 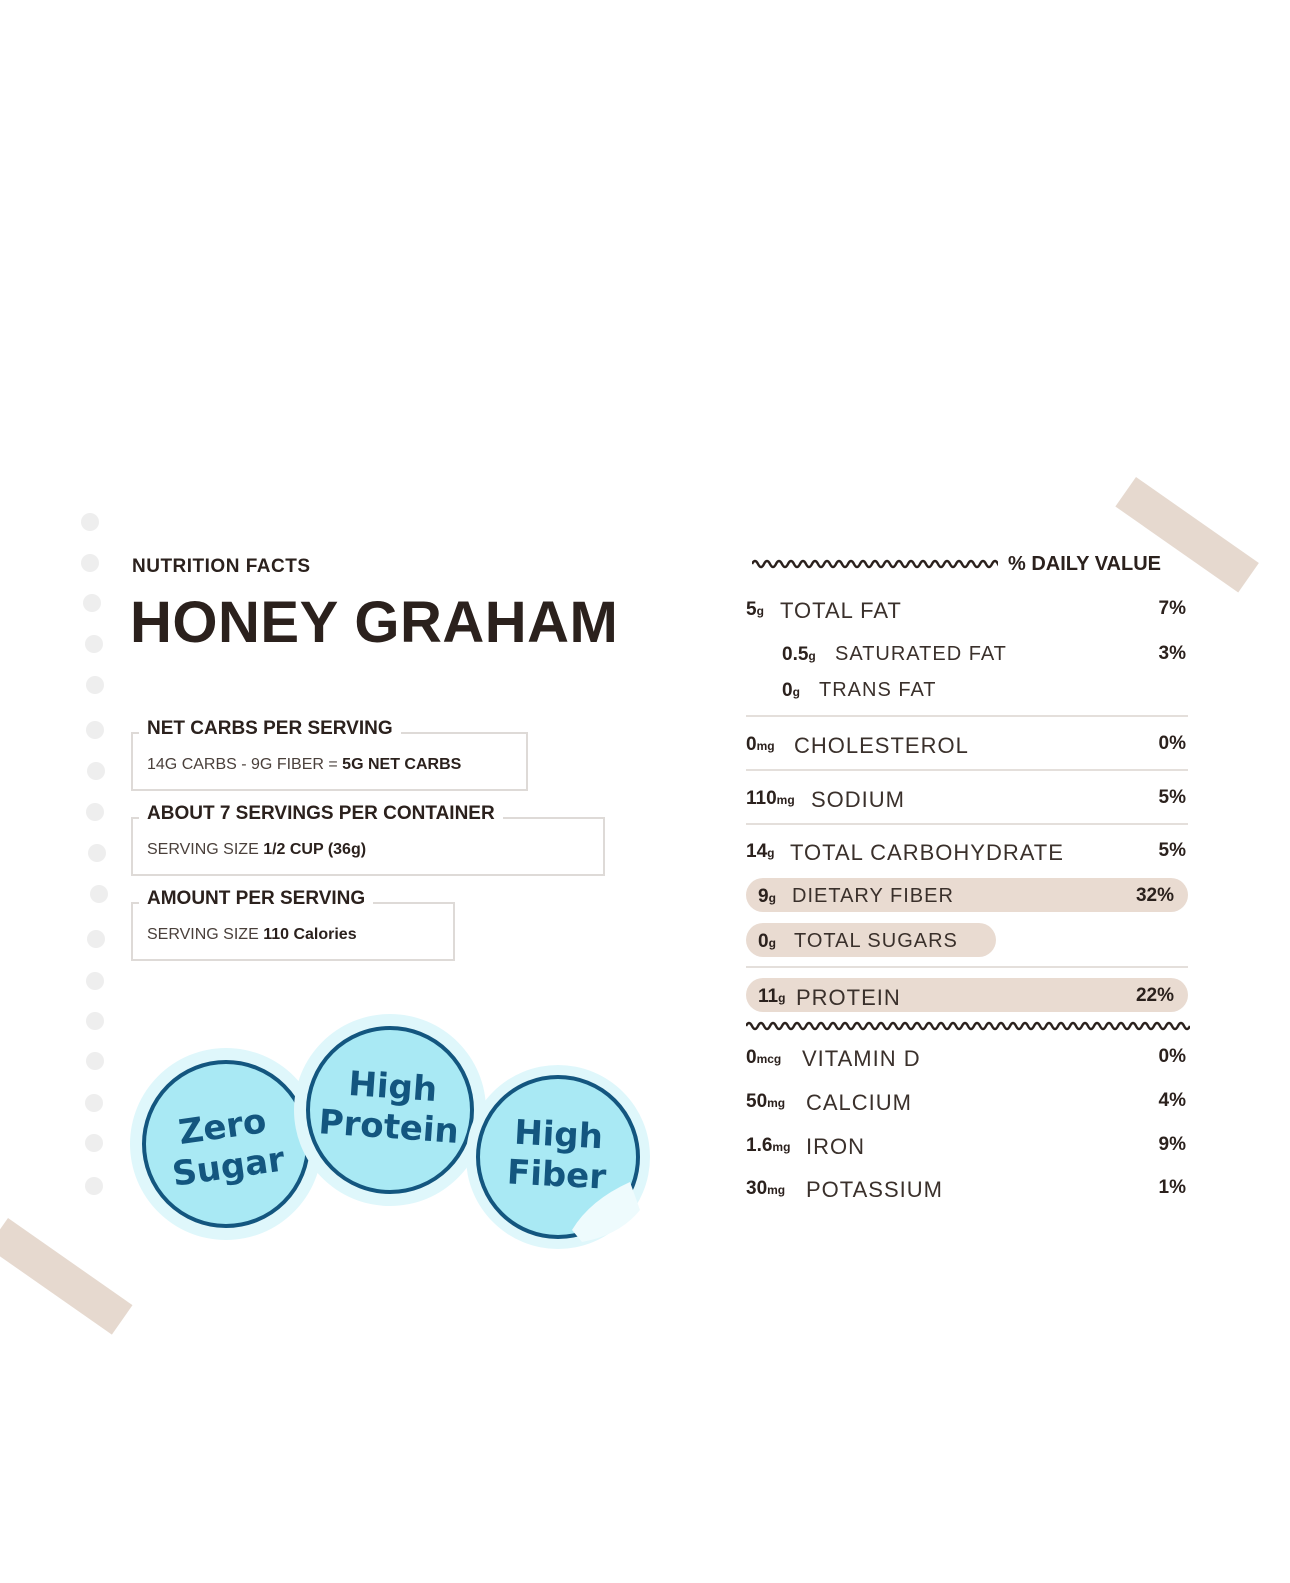 I want to click on high-fiber-badge: High Fiber, so click(x=558, y=1157).